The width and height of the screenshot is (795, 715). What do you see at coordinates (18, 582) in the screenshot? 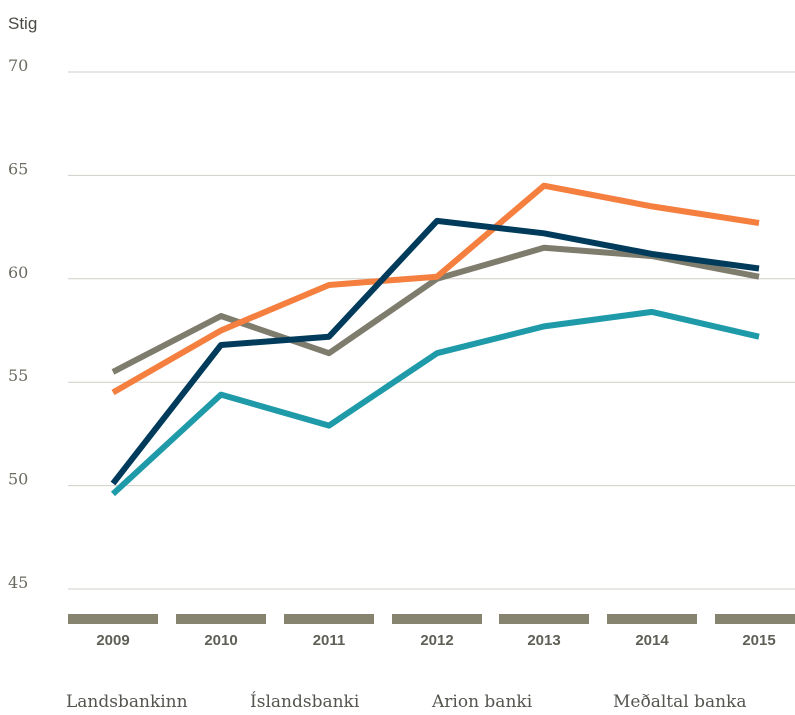
I see `y-tick-label-45: 45` at bounding box center [18, 582].